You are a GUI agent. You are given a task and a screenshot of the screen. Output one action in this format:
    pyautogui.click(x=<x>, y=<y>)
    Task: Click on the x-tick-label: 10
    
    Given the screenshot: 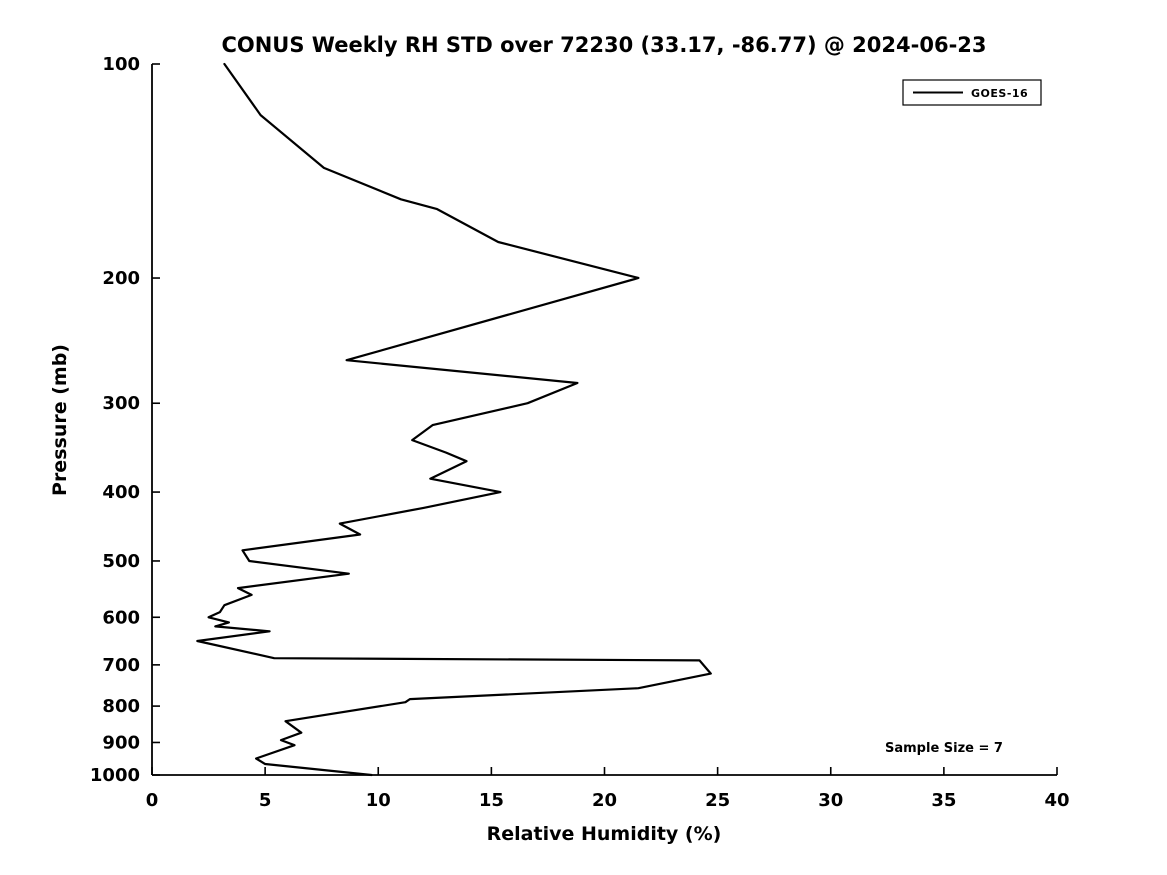 What is the action you would take?
    pyautogui.click(x=378, y=800)
    